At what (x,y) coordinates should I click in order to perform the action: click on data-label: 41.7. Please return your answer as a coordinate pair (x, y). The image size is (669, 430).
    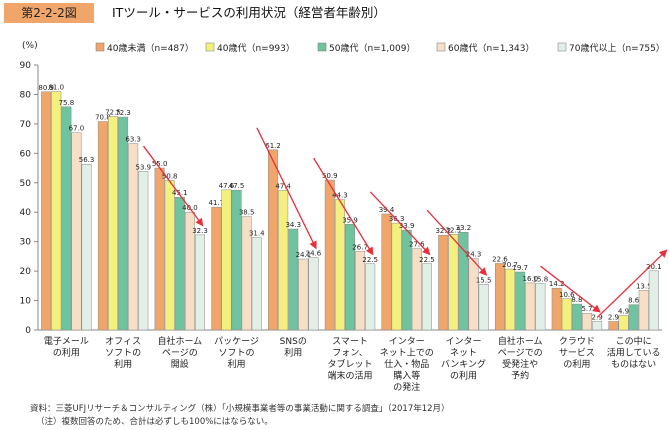
    Looking at the image, I should click on (217, 203).